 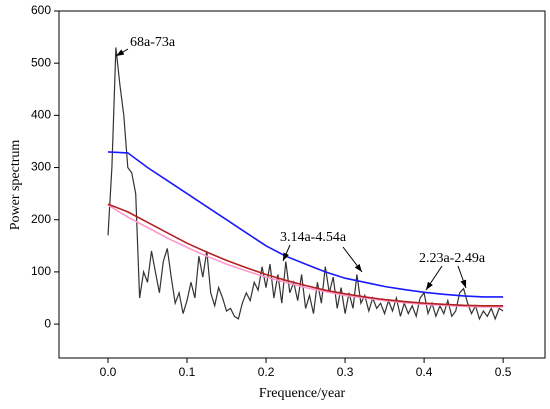 I want to click on x-axis-label: Frequence/year, so click(x=302, y=393).